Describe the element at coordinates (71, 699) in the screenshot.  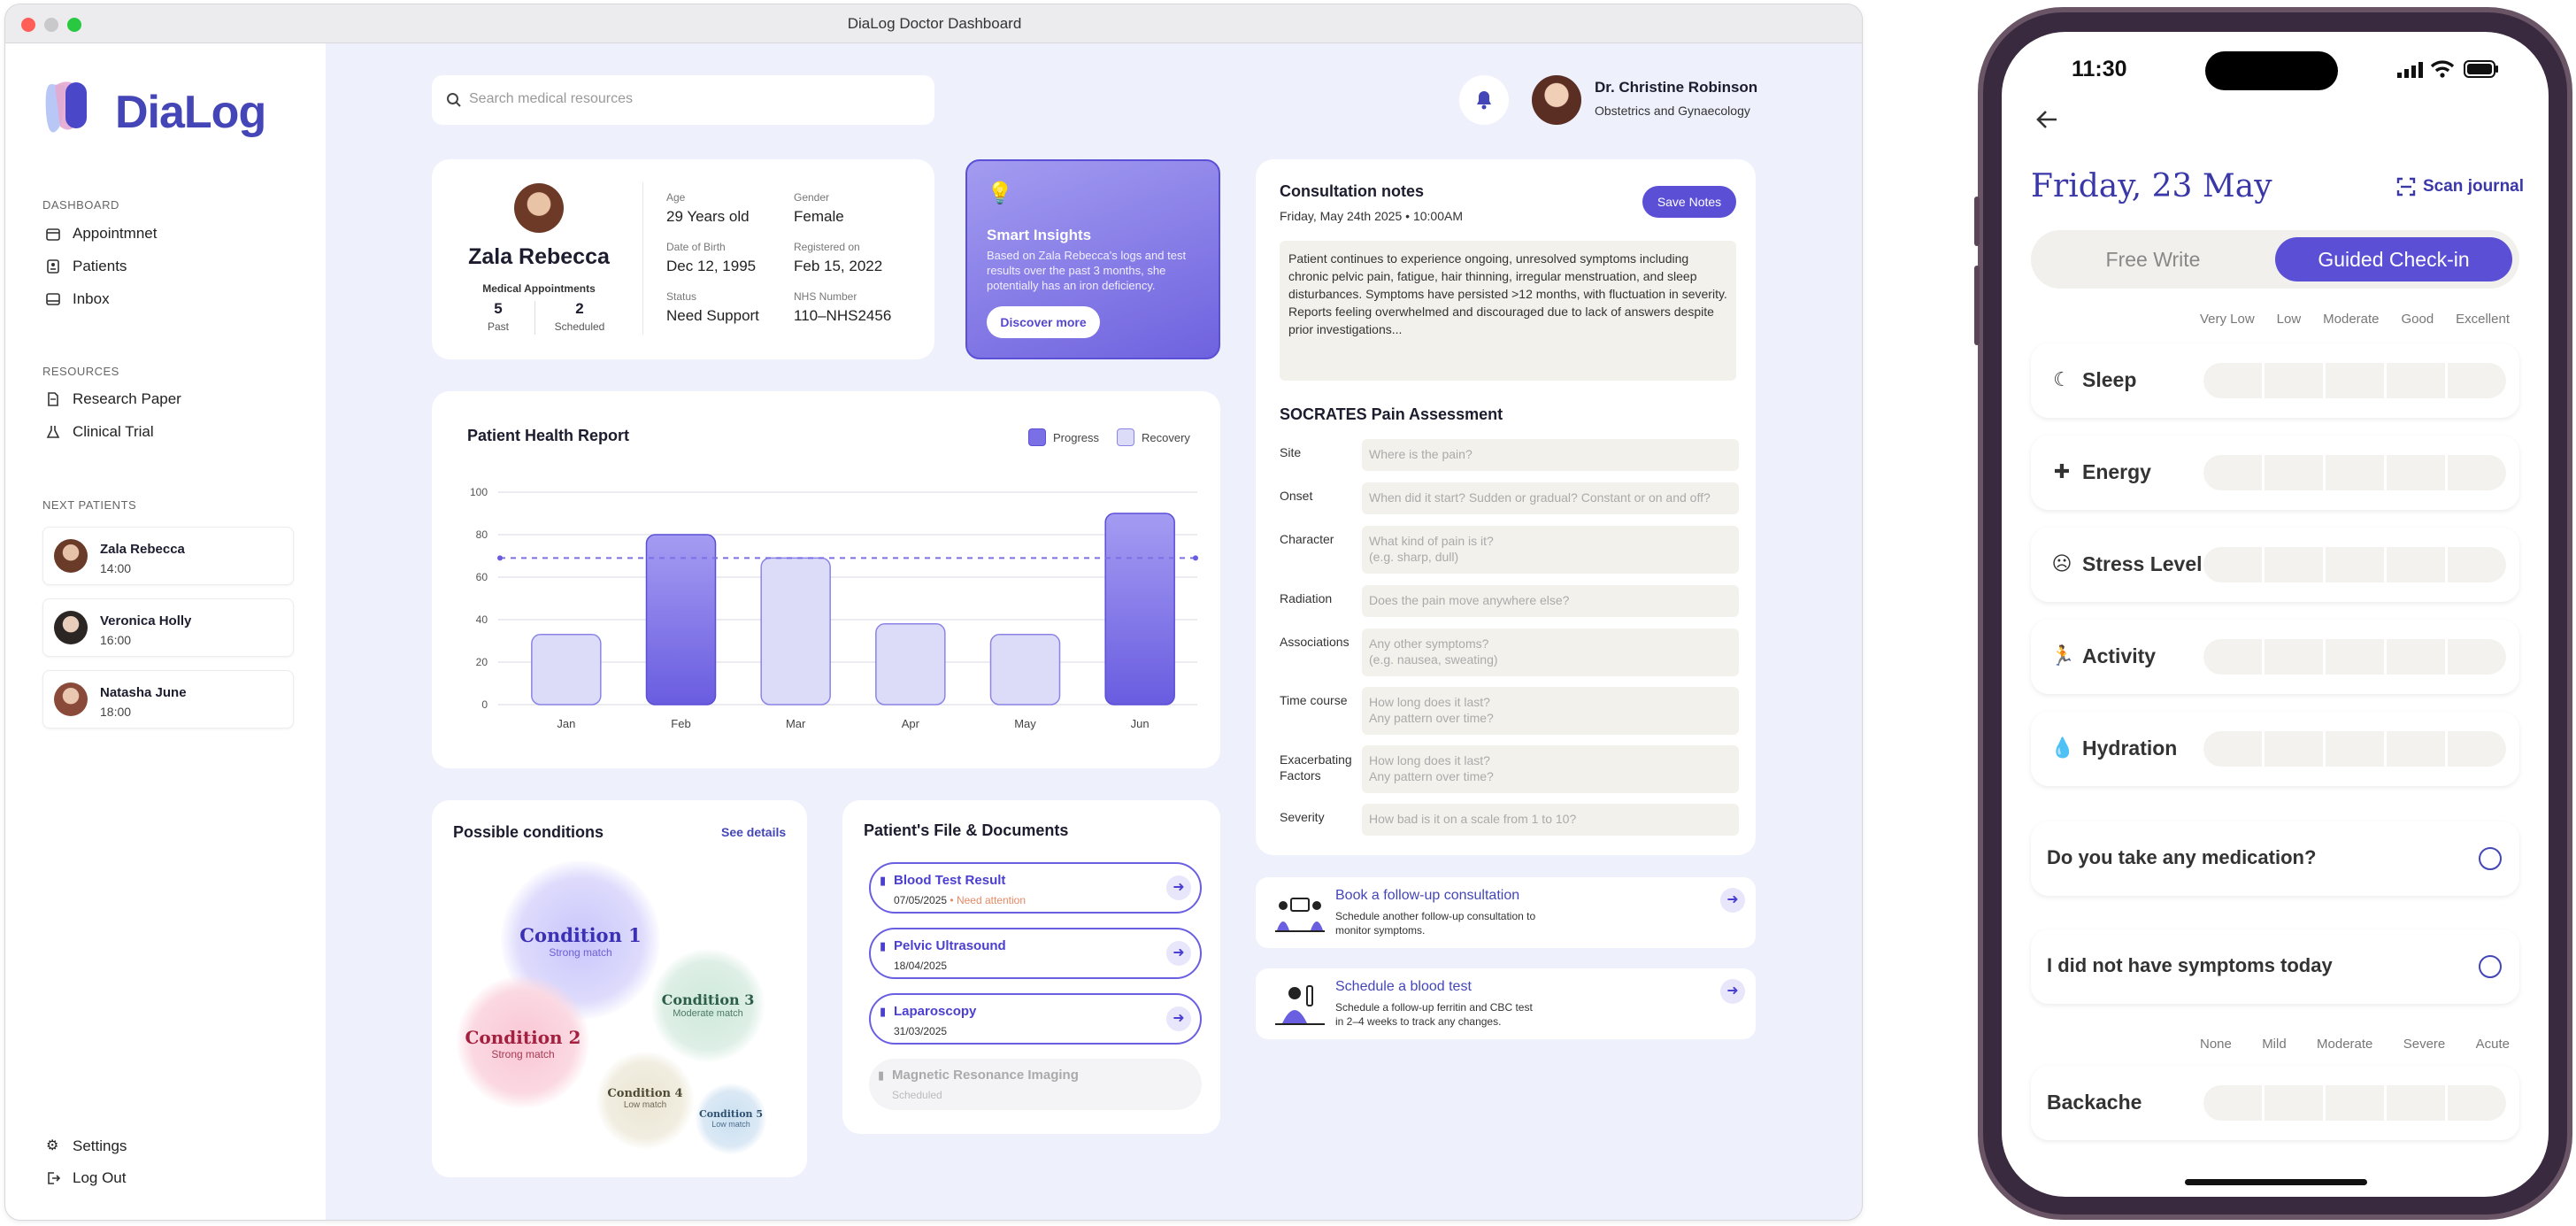
I see `avatar` at that location.